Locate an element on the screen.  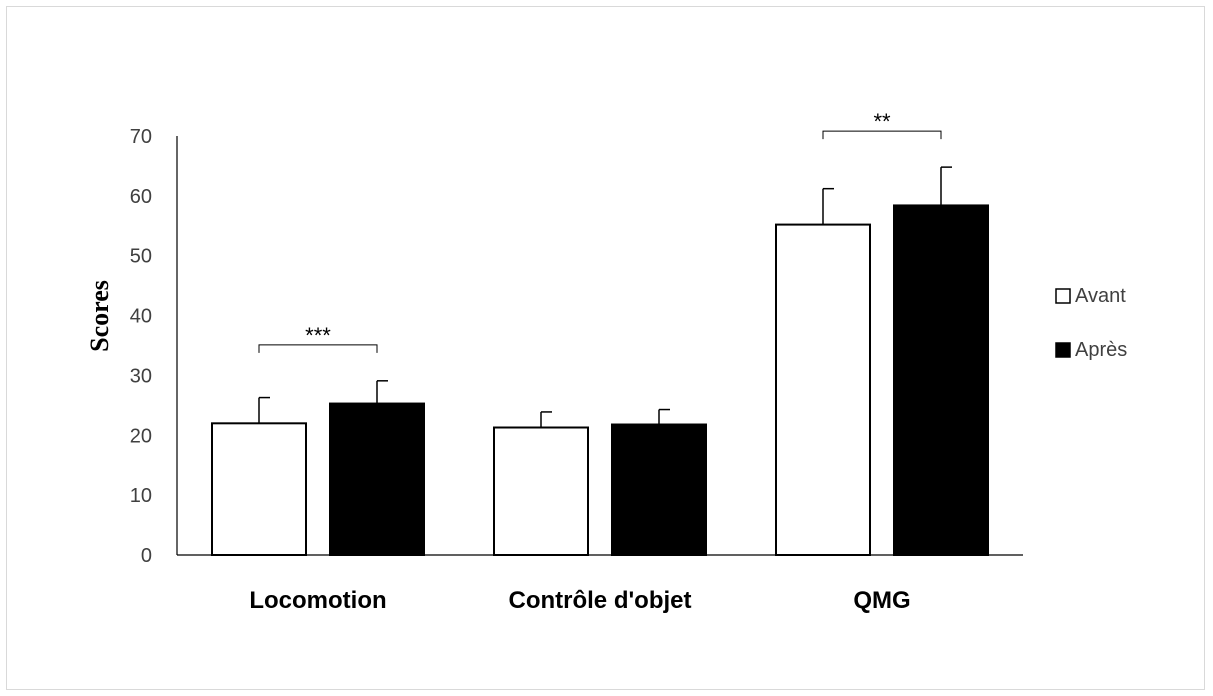
y-tick-label: 60 is located at coordinates (141, 197).